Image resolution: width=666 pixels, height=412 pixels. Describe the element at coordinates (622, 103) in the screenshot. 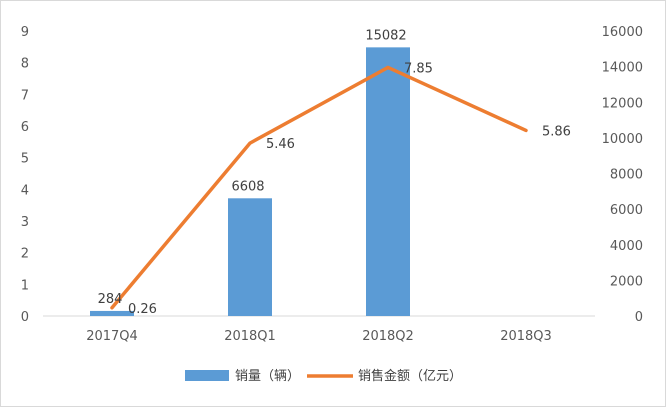

I see `right-axis-tick-label: 12000` at that location.